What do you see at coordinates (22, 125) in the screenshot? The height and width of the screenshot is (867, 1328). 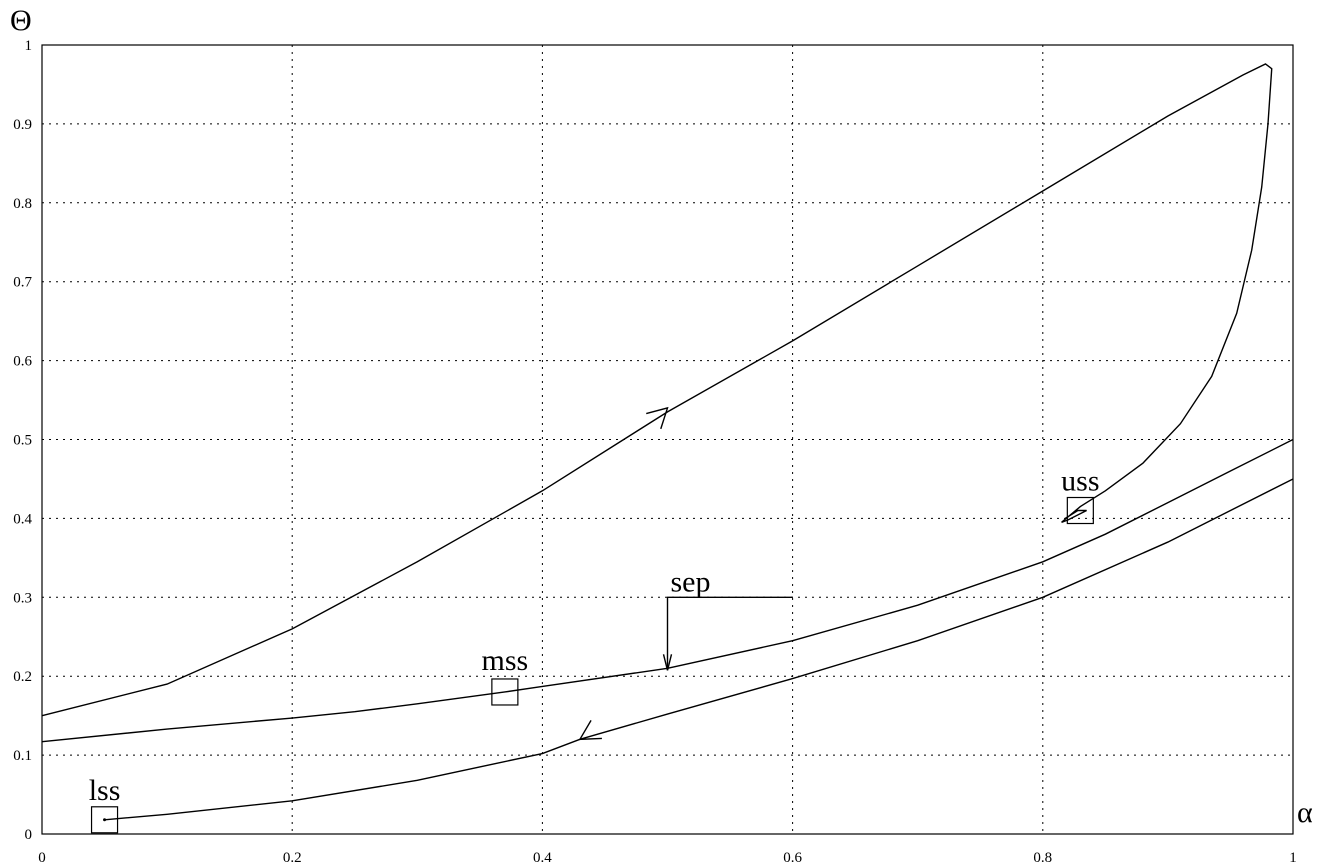 I see `y-tick-label: 0.9` at bounding box center [22, 125].